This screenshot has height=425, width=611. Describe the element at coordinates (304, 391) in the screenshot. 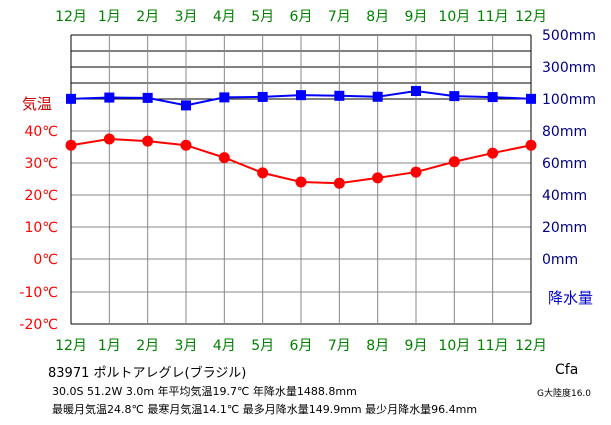

I see `annual-precipitation: 年降水量1488.8mm` at that location.